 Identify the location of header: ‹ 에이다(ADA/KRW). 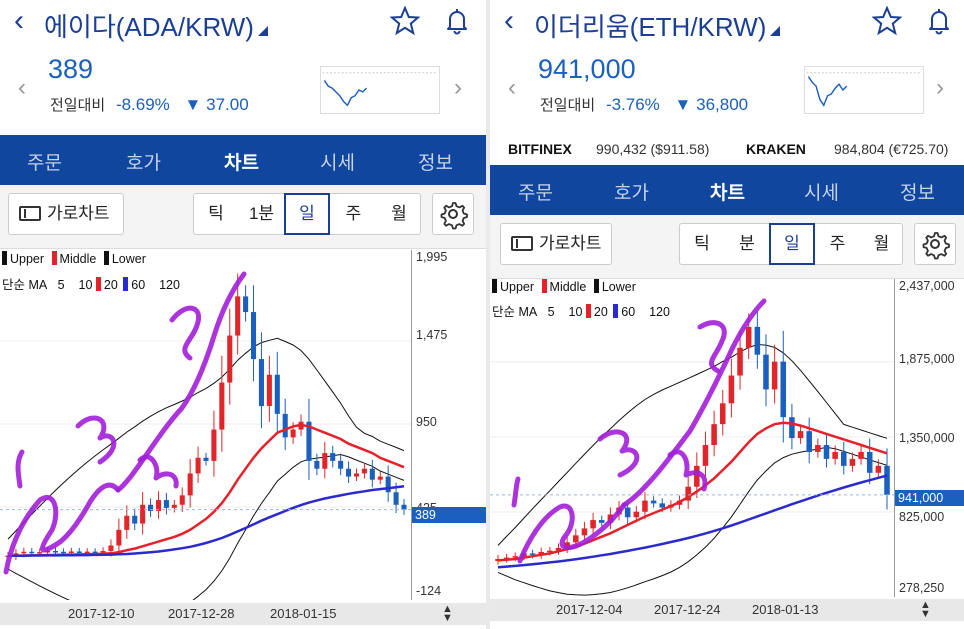
(243, 24).